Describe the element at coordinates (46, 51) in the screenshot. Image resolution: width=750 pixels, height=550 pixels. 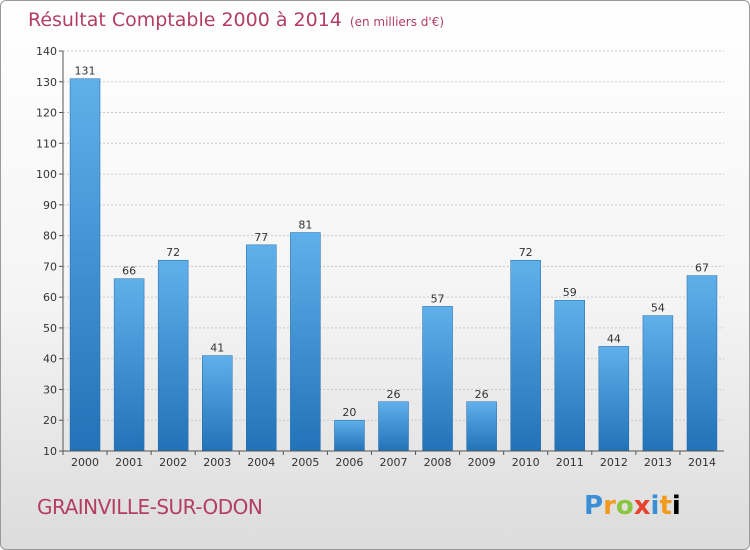
I see `y-tick-label: 140` at that location.